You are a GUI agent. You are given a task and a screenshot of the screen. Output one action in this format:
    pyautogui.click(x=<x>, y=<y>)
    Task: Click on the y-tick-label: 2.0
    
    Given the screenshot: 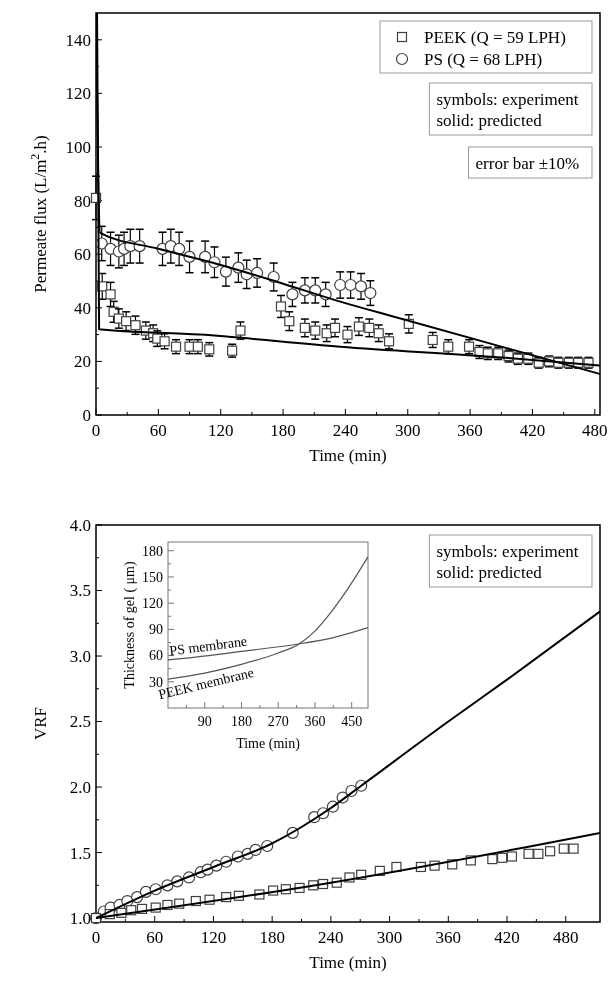 What is the action you would take?
    pyautogui.click(x=80, y=787)
    